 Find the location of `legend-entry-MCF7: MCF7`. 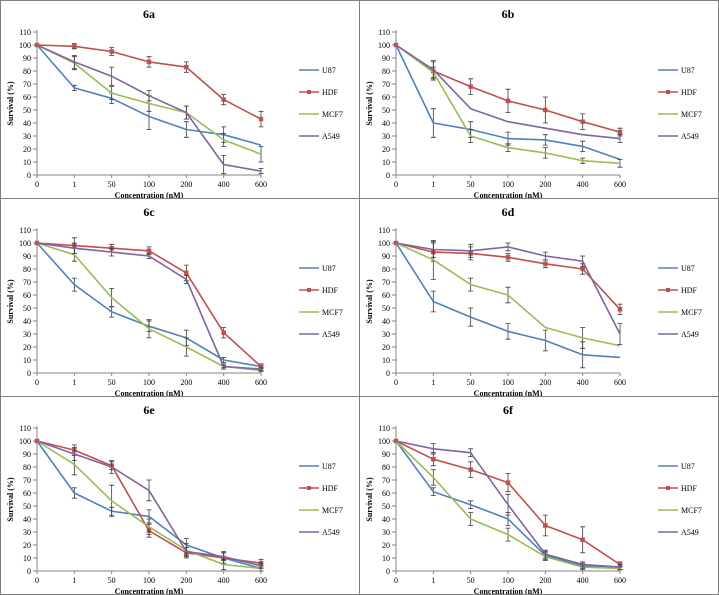

legend-entry-MCF7: MCF7 is located at coordinates (680, 114).